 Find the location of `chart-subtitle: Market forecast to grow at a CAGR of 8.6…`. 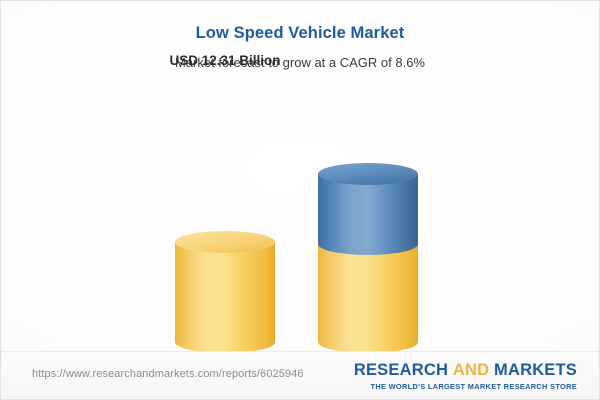

chart-subtitle: Market forecast to grow at a CAGR of 8.6… is located at coordinates (300, 62).